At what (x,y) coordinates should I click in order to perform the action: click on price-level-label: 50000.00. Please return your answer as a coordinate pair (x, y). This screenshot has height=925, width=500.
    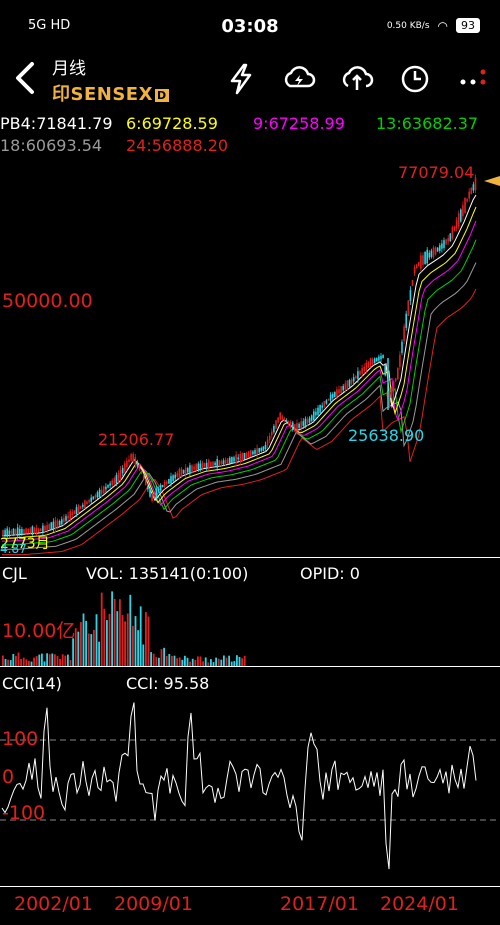
    Looking at the image, I should click on (47, 301).